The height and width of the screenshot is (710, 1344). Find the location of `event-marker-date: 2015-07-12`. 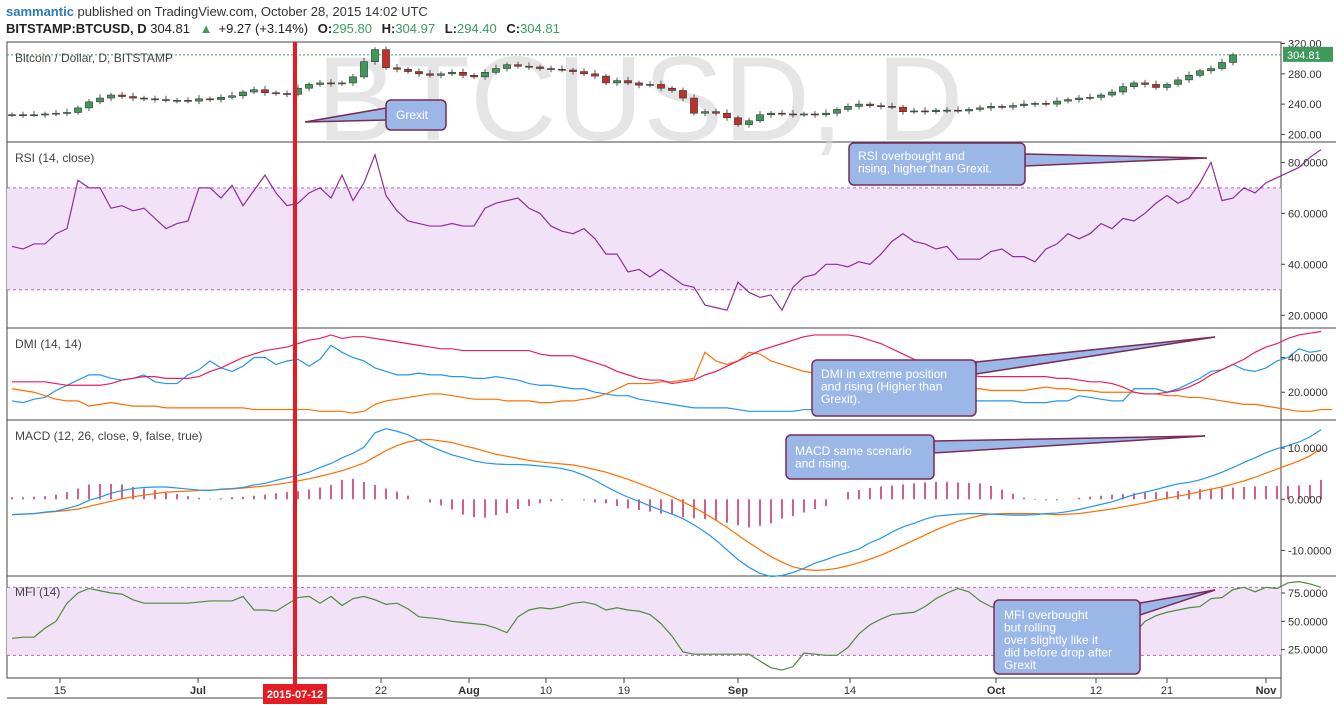

event-marker-date: 2015-07-12 is located at coordinates (295, 695).